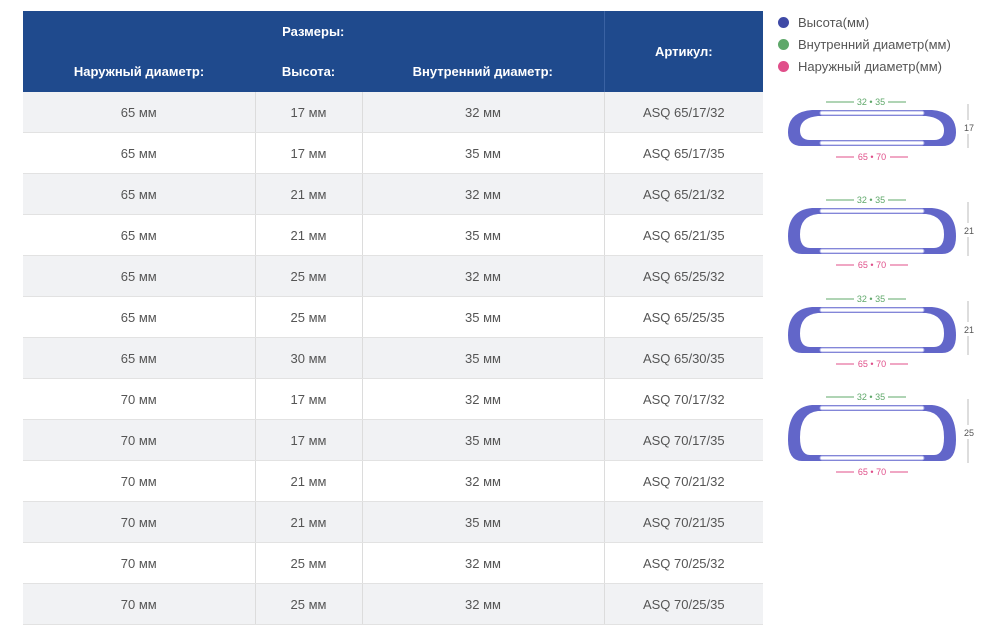  What do you see at coordinates (684, 358) in the screenshot?
I see `article-cell: ASQ 65/30/35` at bounding box center [684, 358].